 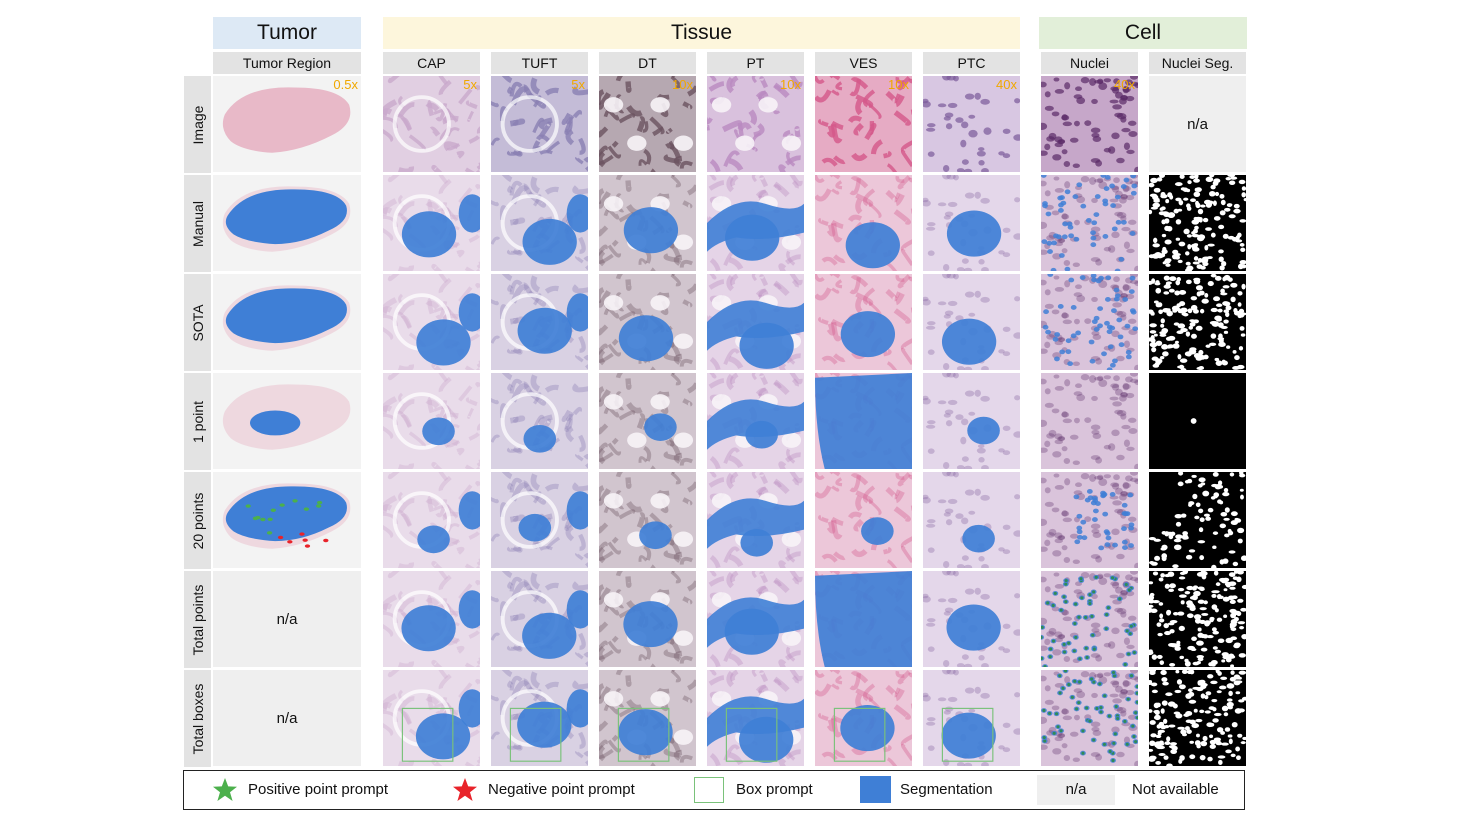 What do you see at coordinates (1197, 619) in the screenshot?
I see `thumbnail-nuclei-seg--total-points` at bounding box center [1197, 619].